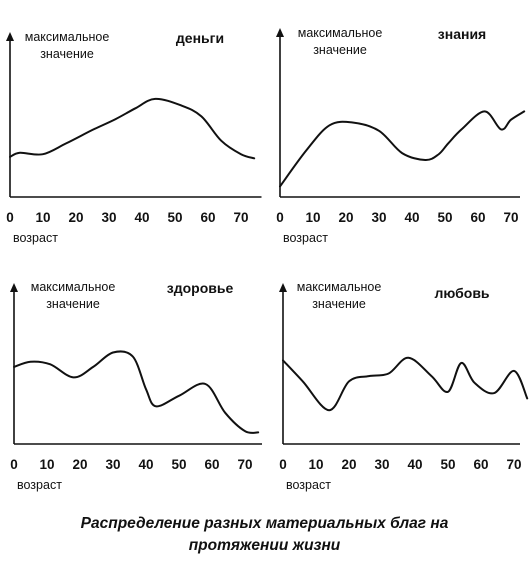  I want to click on chart-title: деньги, so click(200, 38).